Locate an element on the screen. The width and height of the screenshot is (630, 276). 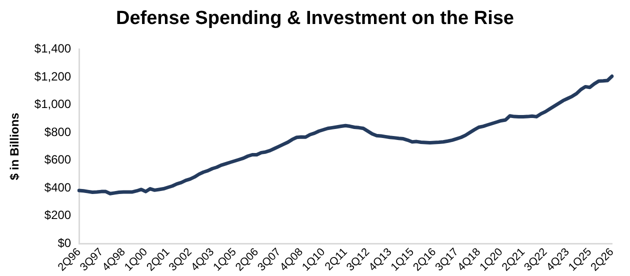
y-tick-label: $1,400 is located at coordinates (53, 49).